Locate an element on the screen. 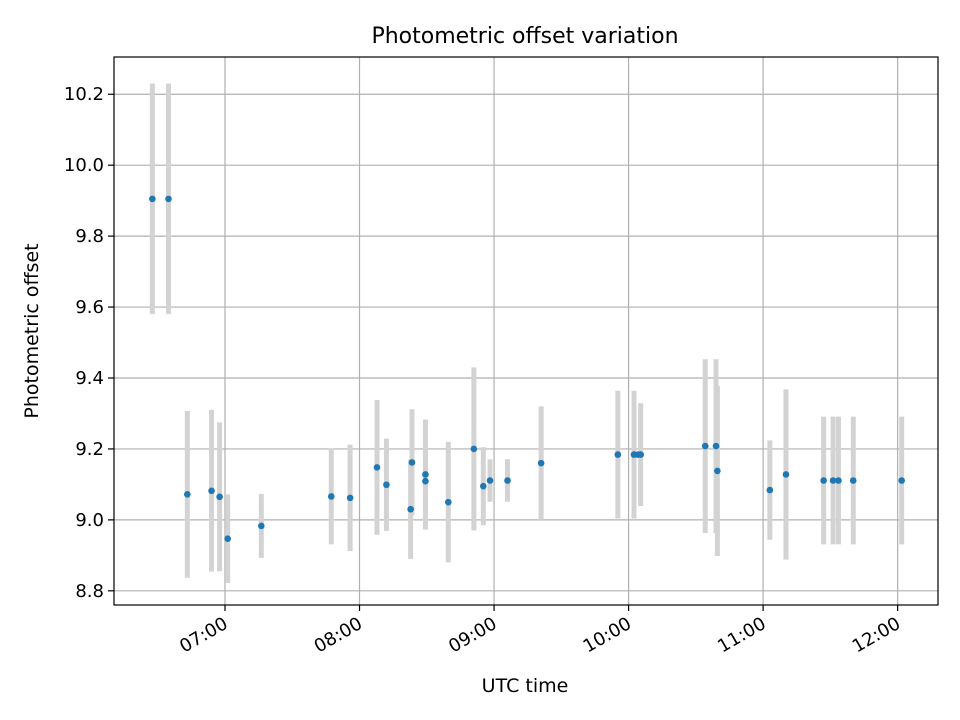 The width and height of the screenshot is (960, 720). x-axis: 07:00 08:00 09:00 10:00 11:00 12:00 is located at coordinates (540, 631).